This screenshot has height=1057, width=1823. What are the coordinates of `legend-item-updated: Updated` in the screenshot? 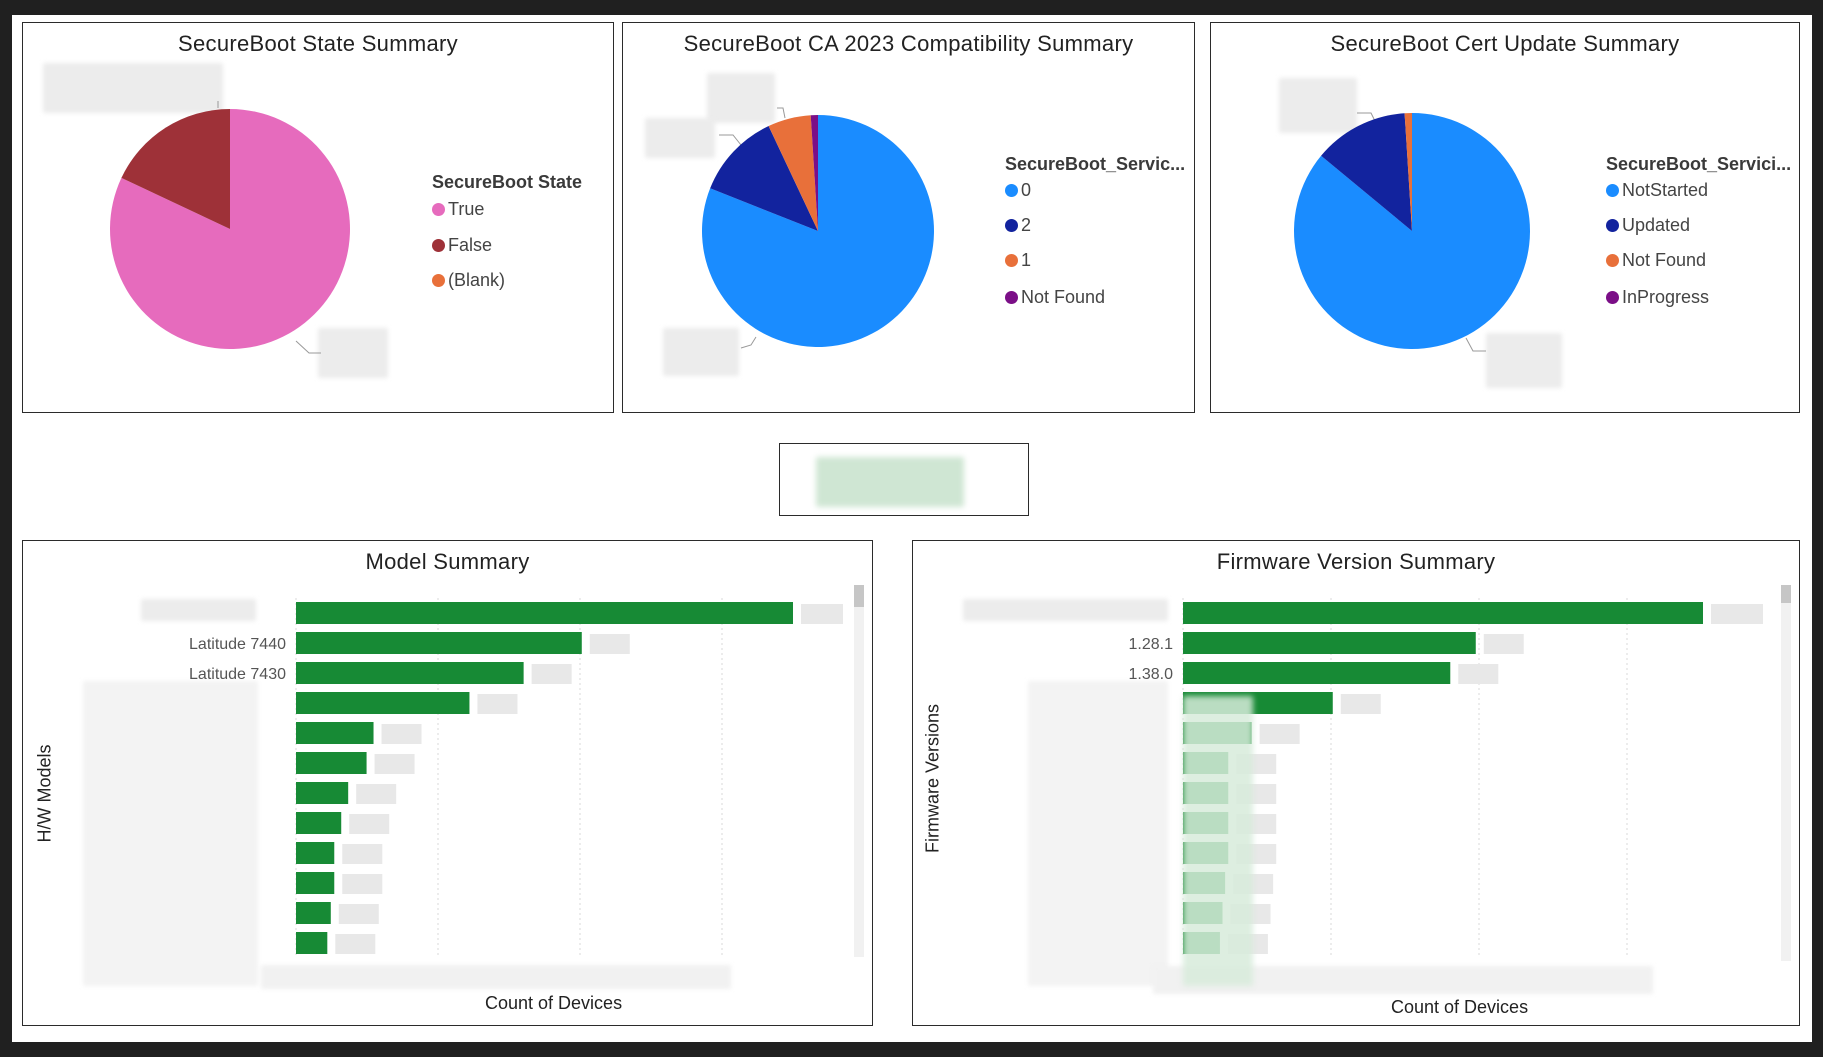 It's located at (1648, 225).